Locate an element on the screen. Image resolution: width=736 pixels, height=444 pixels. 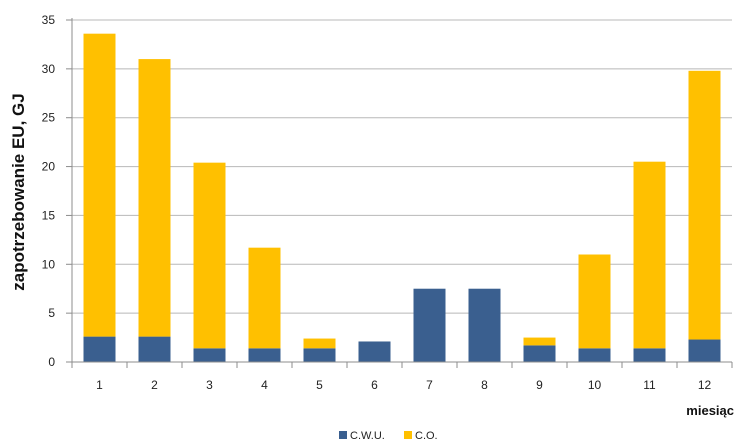
x-tick-label: 11 is located at coordinates (649, 385).